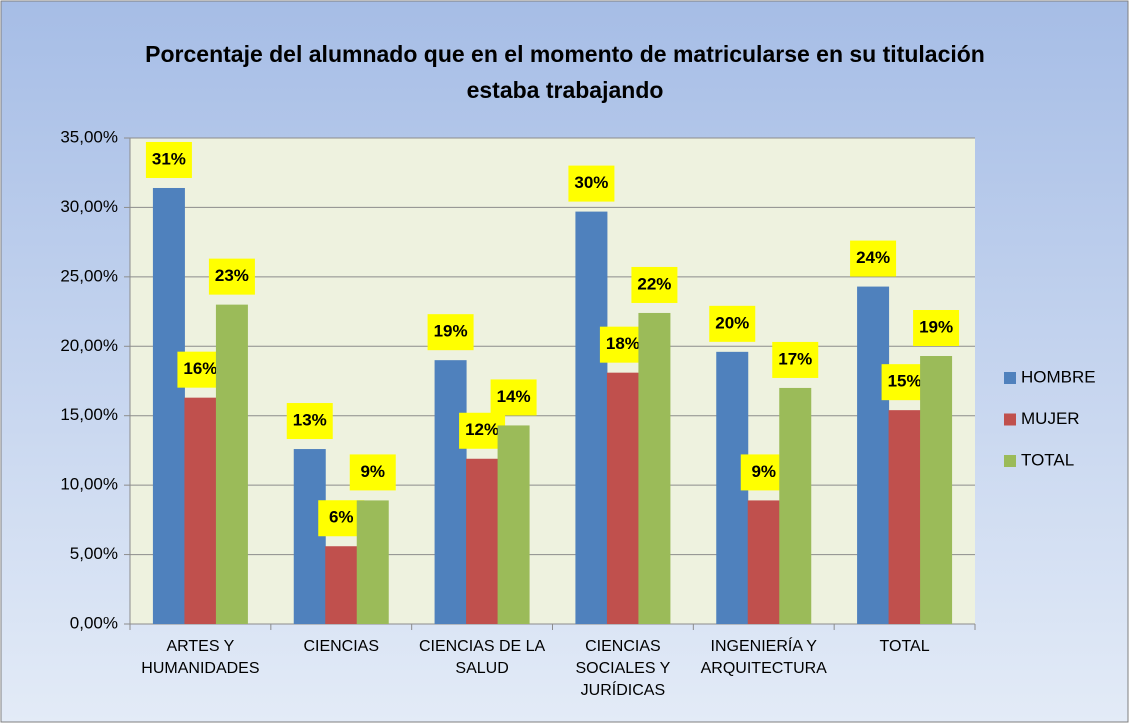 The width and height of the screenshot is (1130, 724). Describe the element at coordinates (763, 657) in the screenshot. I see `x-tick-label: INGENIERÍA Y ARQUITECTURA` at that location.